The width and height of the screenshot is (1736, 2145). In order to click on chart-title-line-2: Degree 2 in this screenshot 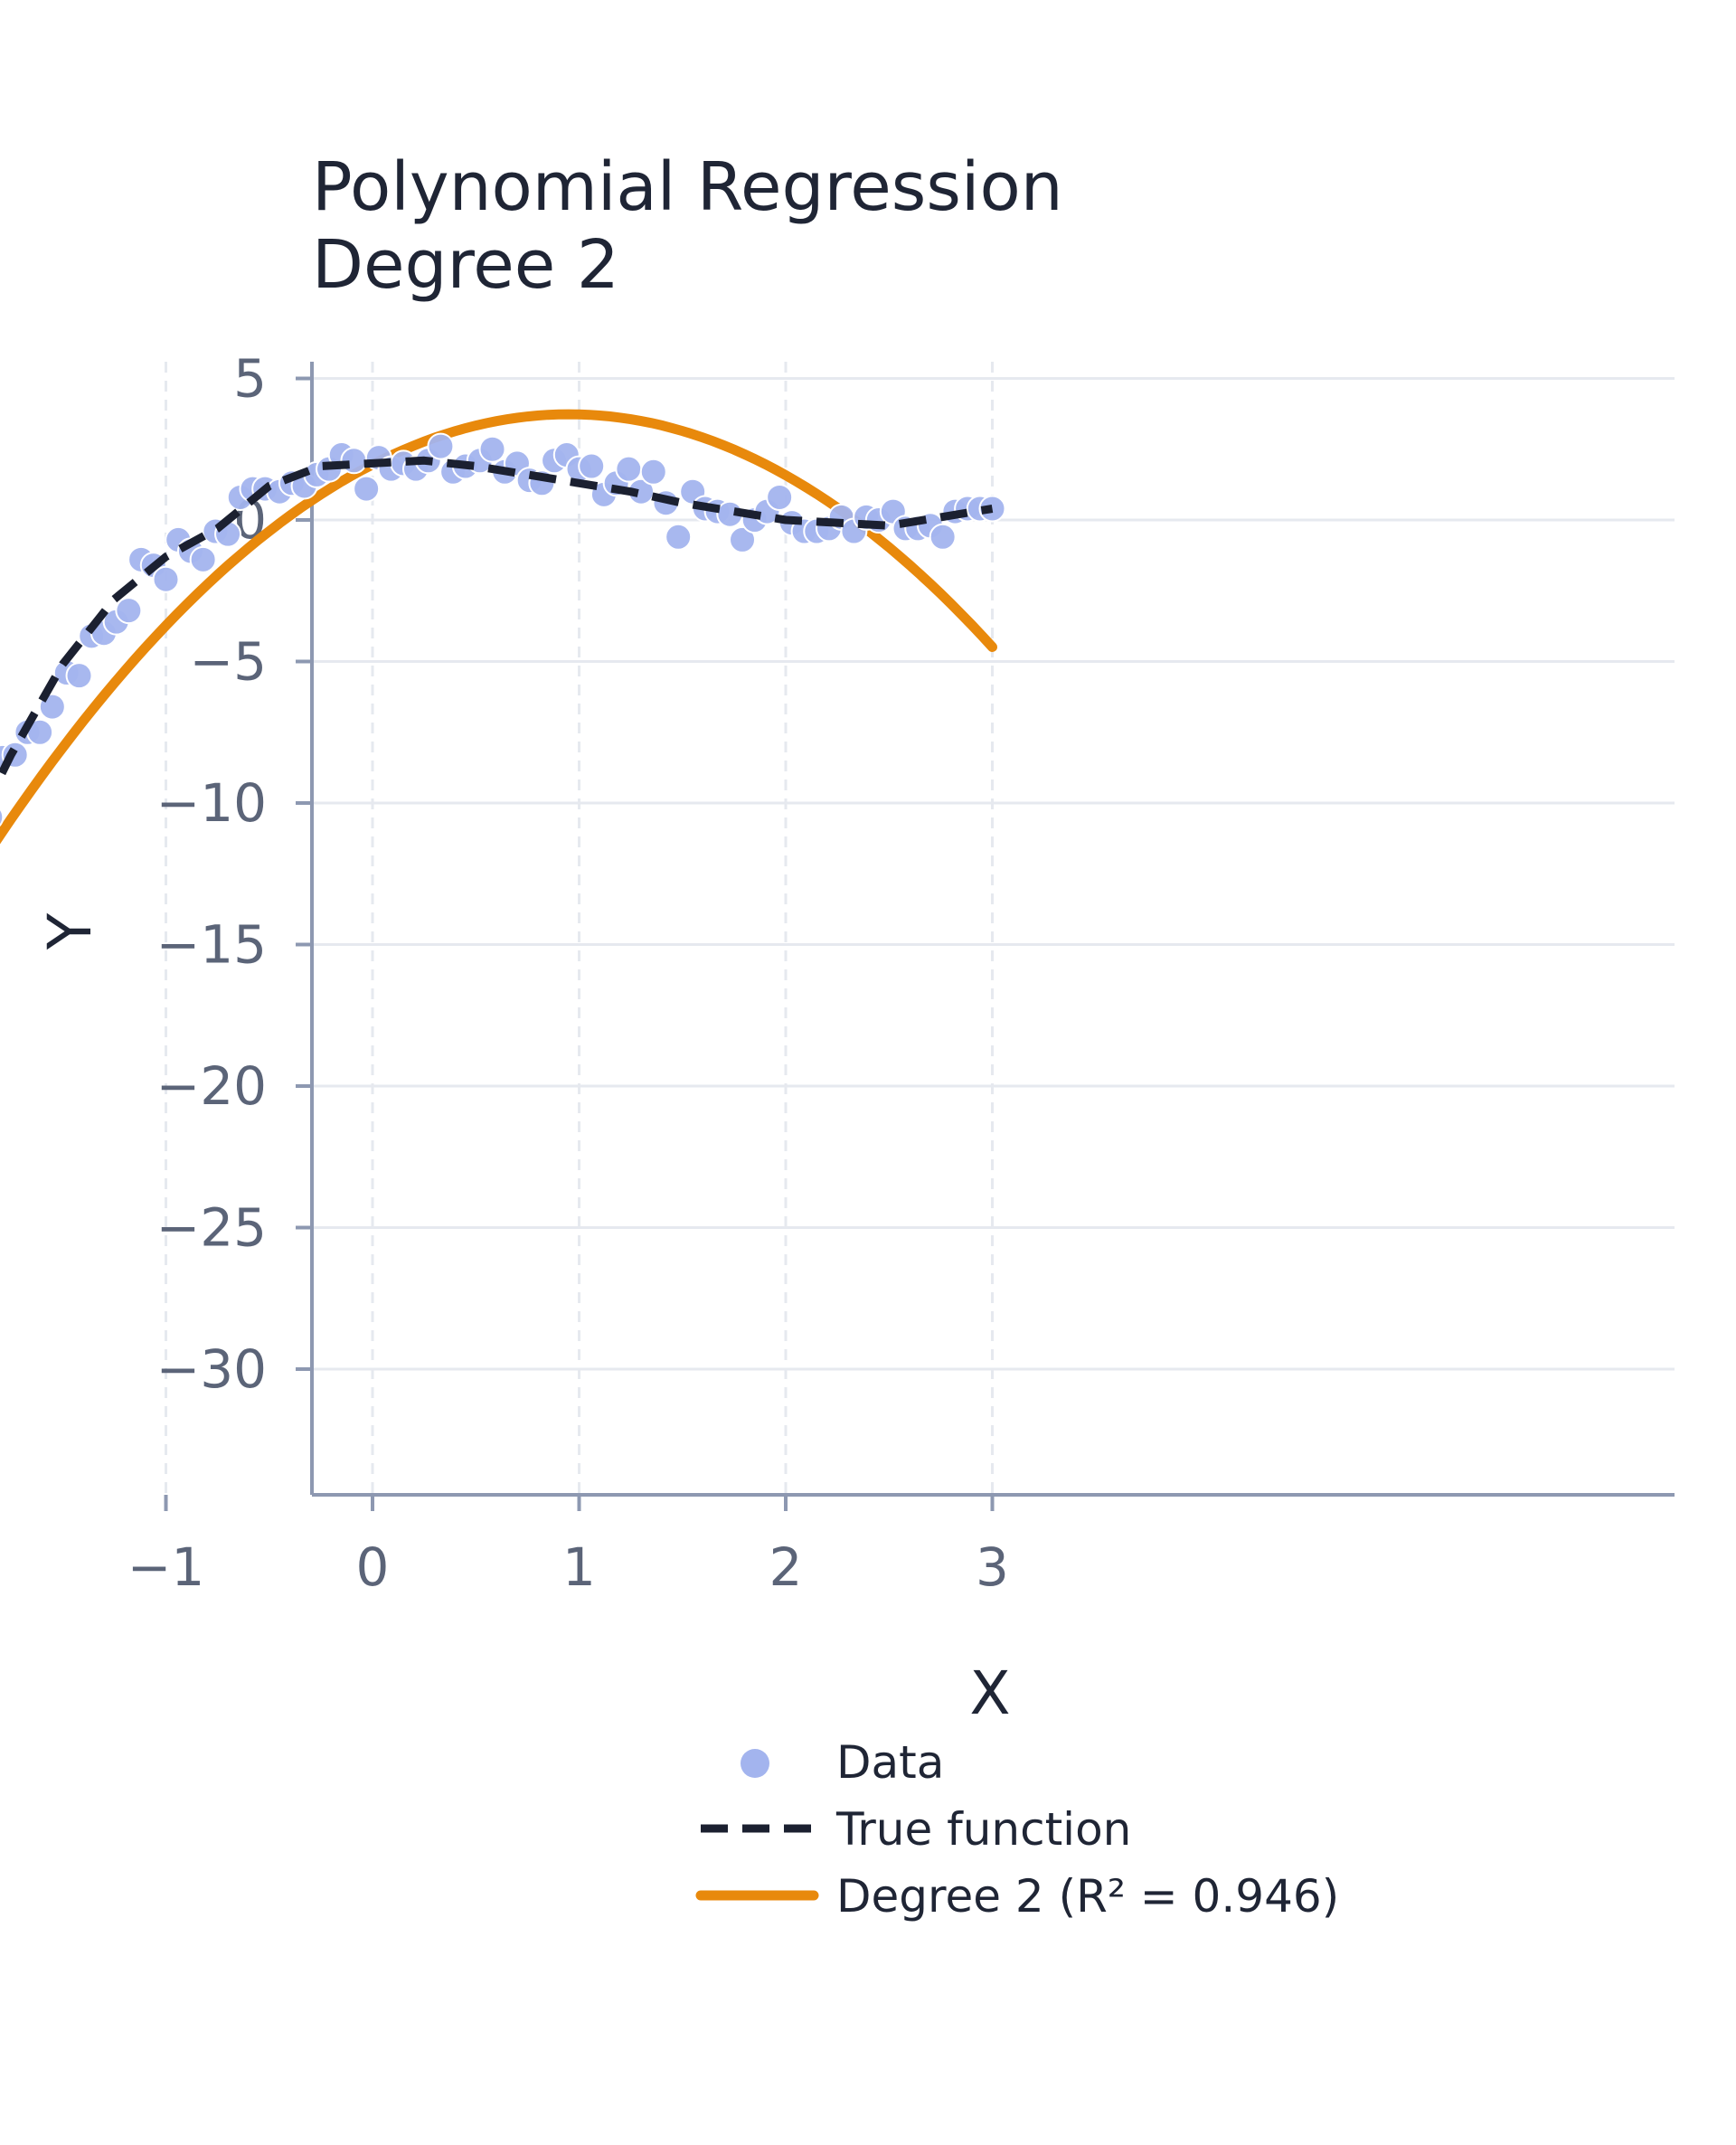, I will do `click(466, 265)`.